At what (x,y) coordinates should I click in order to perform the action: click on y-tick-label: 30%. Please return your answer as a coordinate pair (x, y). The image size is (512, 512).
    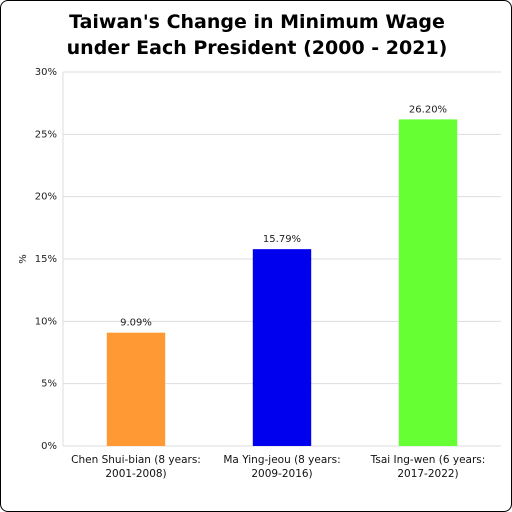
    Looking at the image, I should click on (46, 72).